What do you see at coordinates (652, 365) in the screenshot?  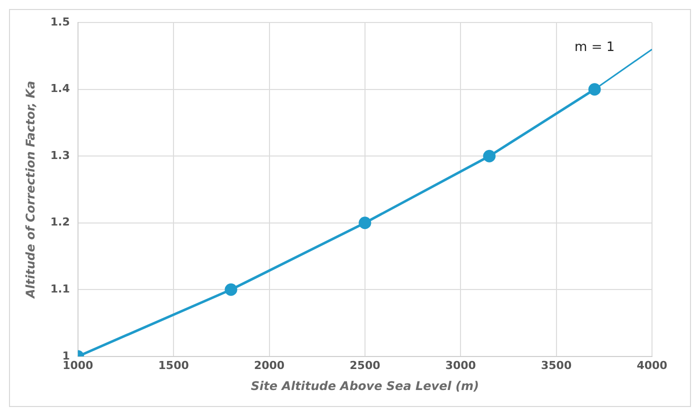 I see `x-tick-label: 4000` at bounding box center [652, 365].